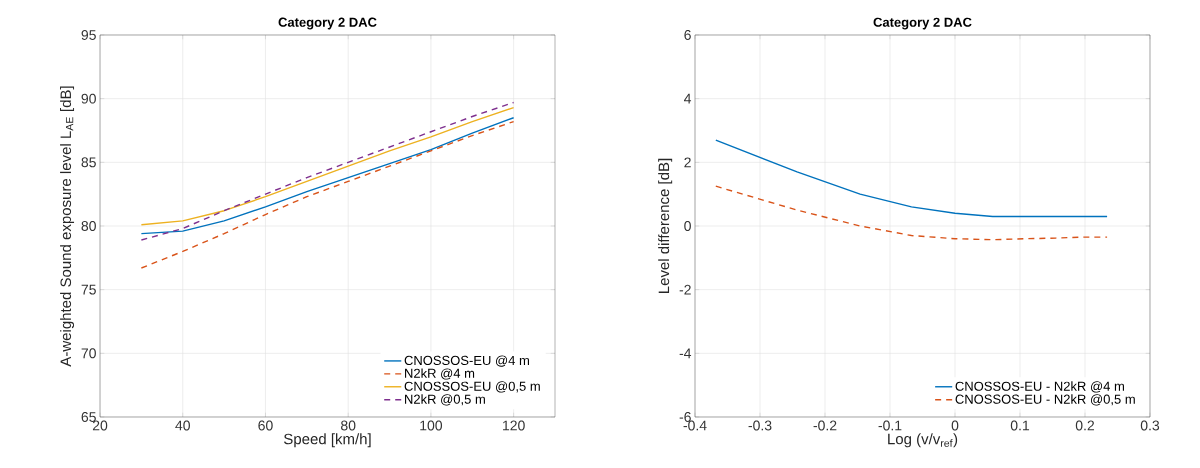 This screenshot has height=468, width=1200. Describe the element at coordinates (88, 289) in the screenshot. I see `y-tick-label: 75` at that location.